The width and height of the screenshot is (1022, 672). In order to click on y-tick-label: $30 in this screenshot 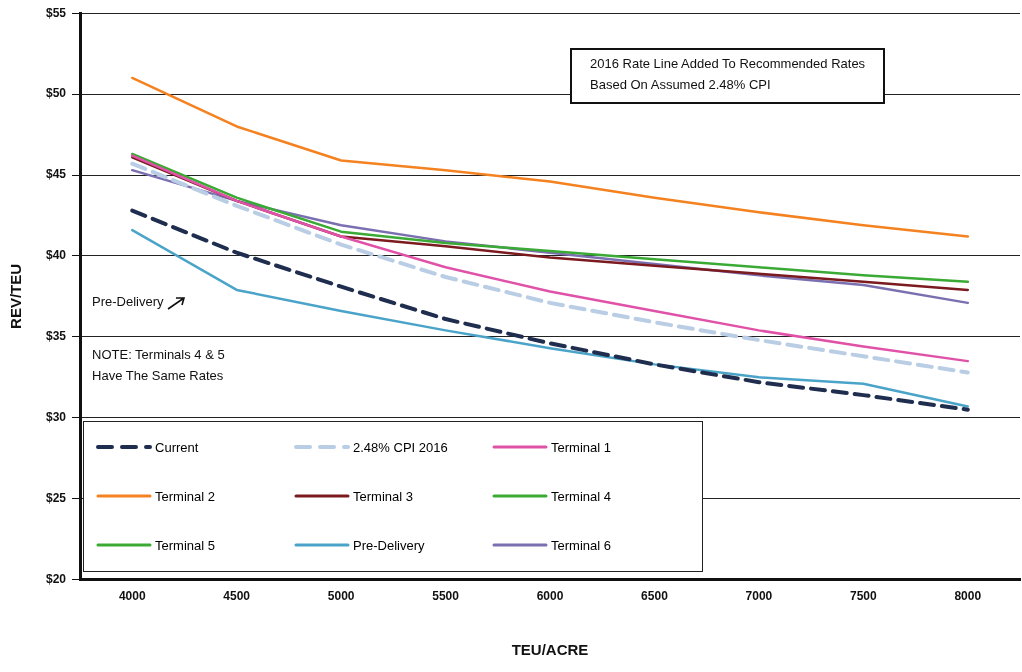, I will do `click(56, 417)`.